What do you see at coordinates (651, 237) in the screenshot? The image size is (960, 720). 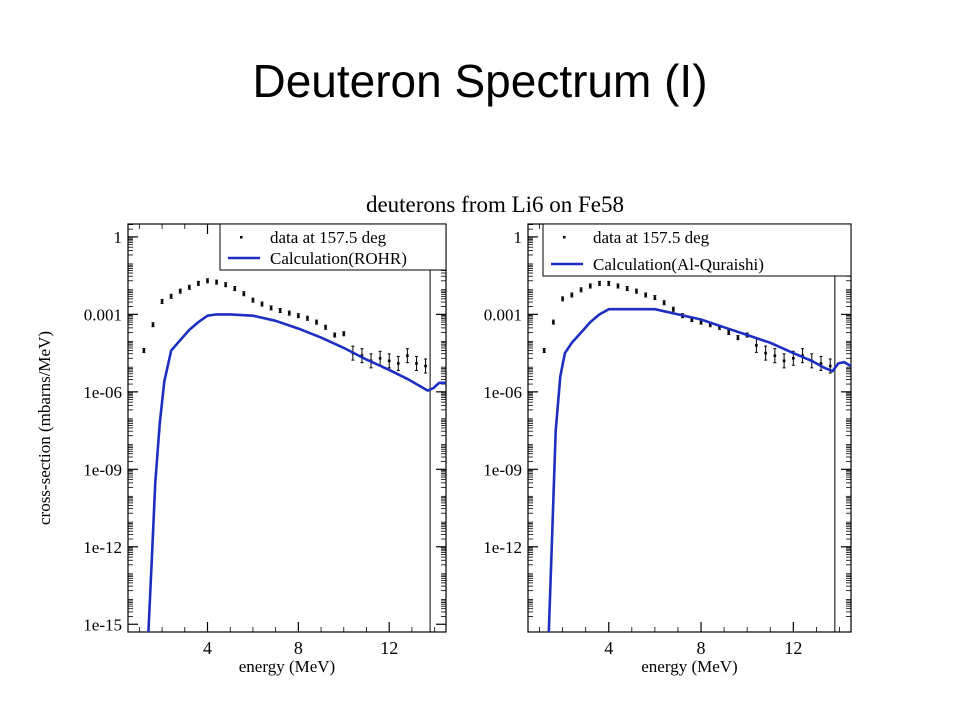 I see `legend-data-label: data at 157.5 deg` at bounding box center [651, 237].